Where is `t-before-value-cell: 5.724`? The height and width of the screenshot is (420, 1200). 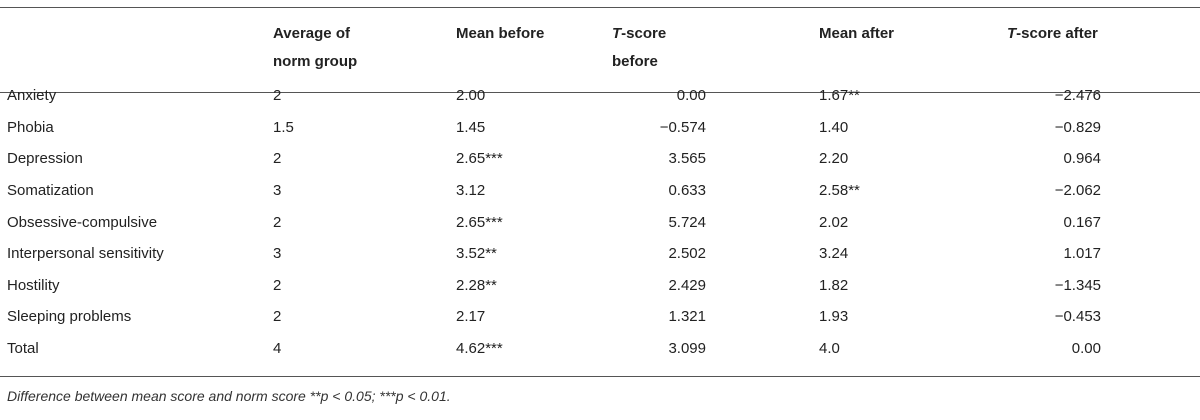
t-before-value-cell: 5.724 is located at coordinates (715, 222).